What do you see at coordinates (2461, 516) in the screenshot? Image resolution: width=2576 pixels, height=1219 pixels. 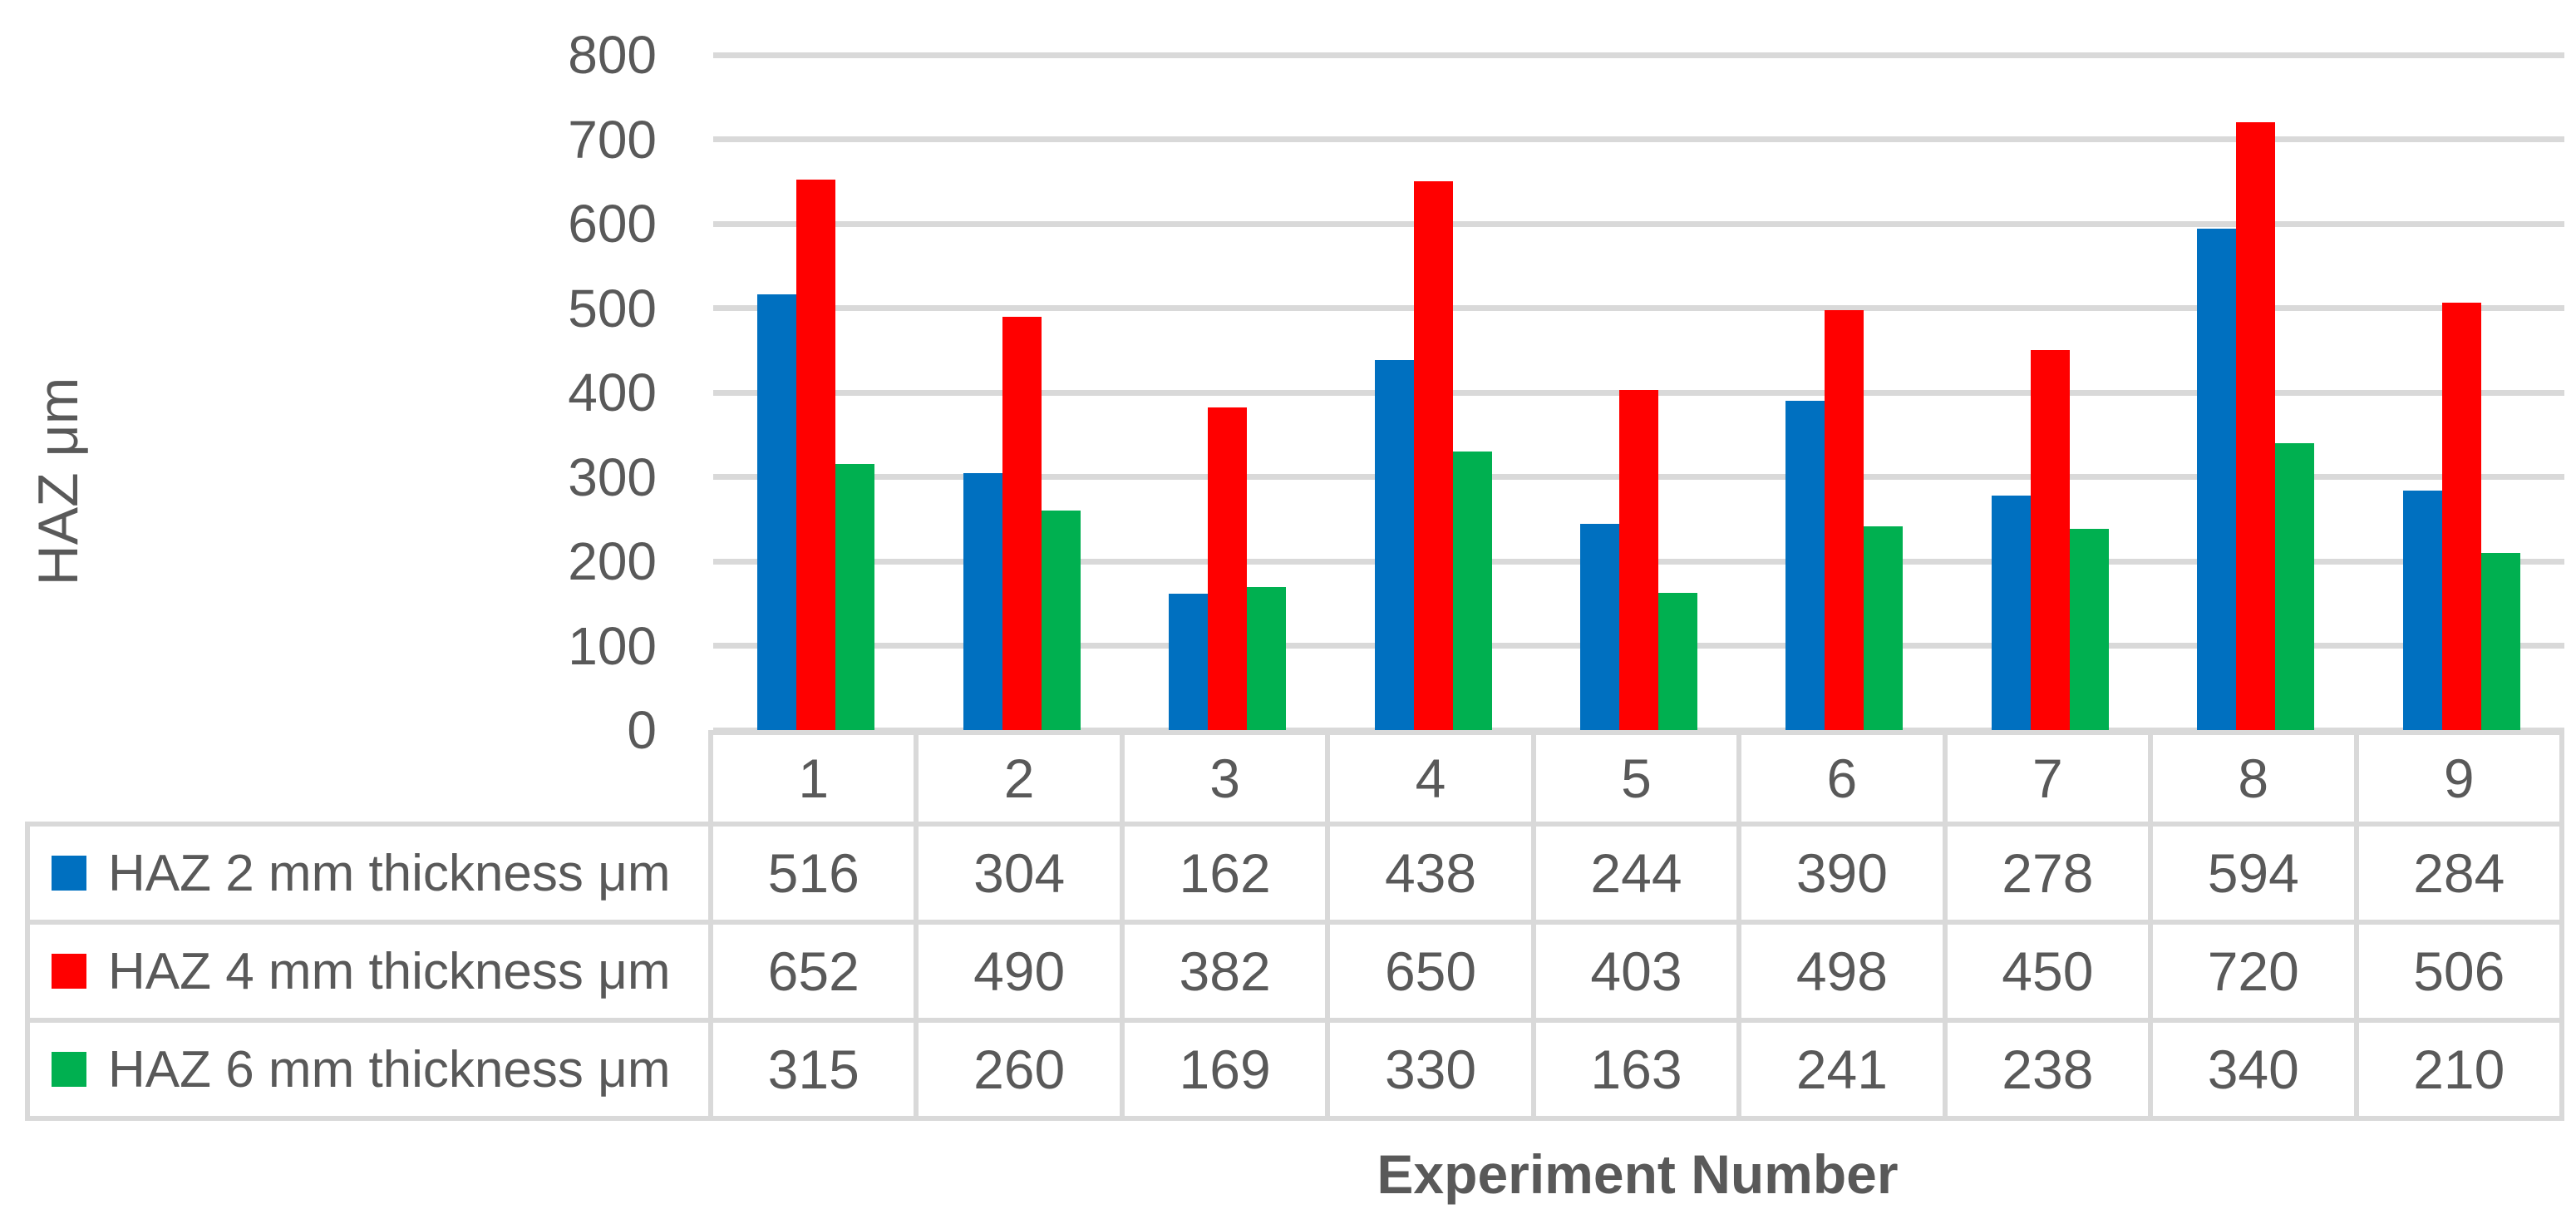 I see `bar-haz-4-mm-thickness-μm-exp-9` at bounding box center [2461, 516].